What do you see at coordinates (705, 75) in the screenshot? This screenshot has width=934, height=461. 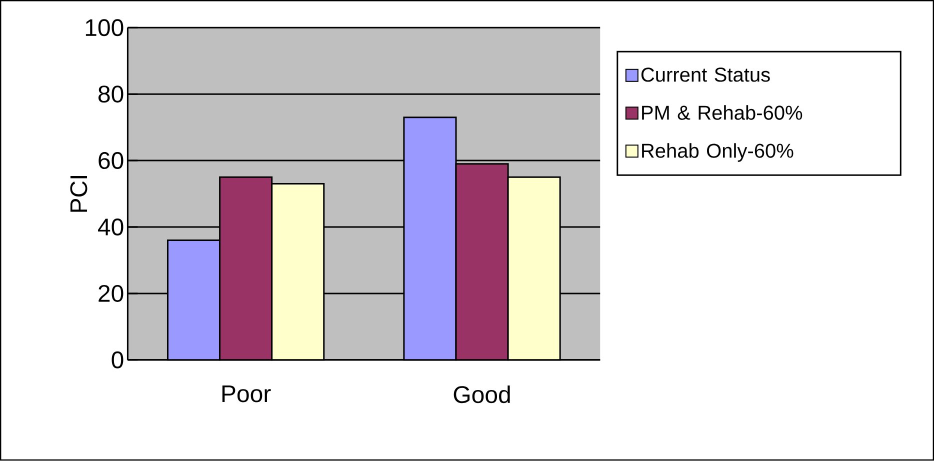 I see `legend-label: Current Status` at bounding box center [705, 75].